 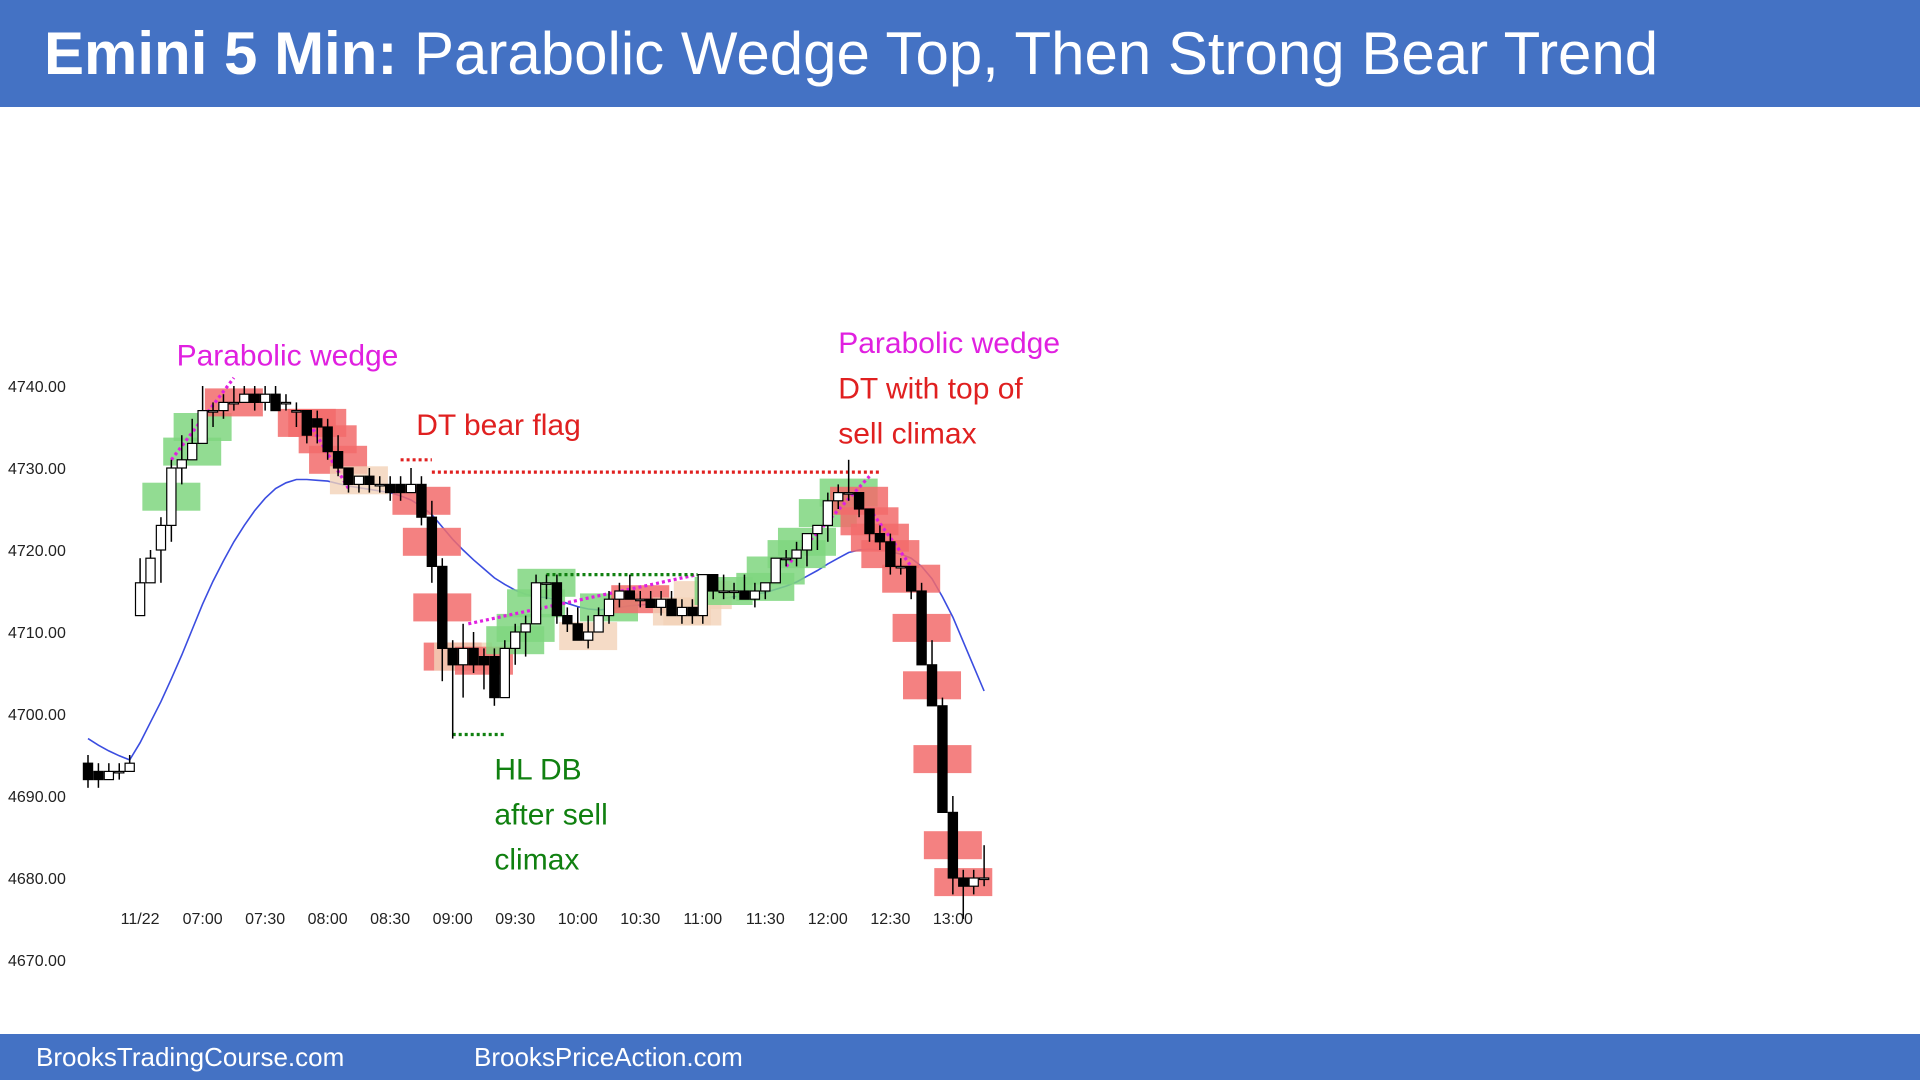 What do you see at coordinates (221, 53) in the screenshot?
I see `title-bold: Emini 5 Min:` at bounding box center [221, 53].